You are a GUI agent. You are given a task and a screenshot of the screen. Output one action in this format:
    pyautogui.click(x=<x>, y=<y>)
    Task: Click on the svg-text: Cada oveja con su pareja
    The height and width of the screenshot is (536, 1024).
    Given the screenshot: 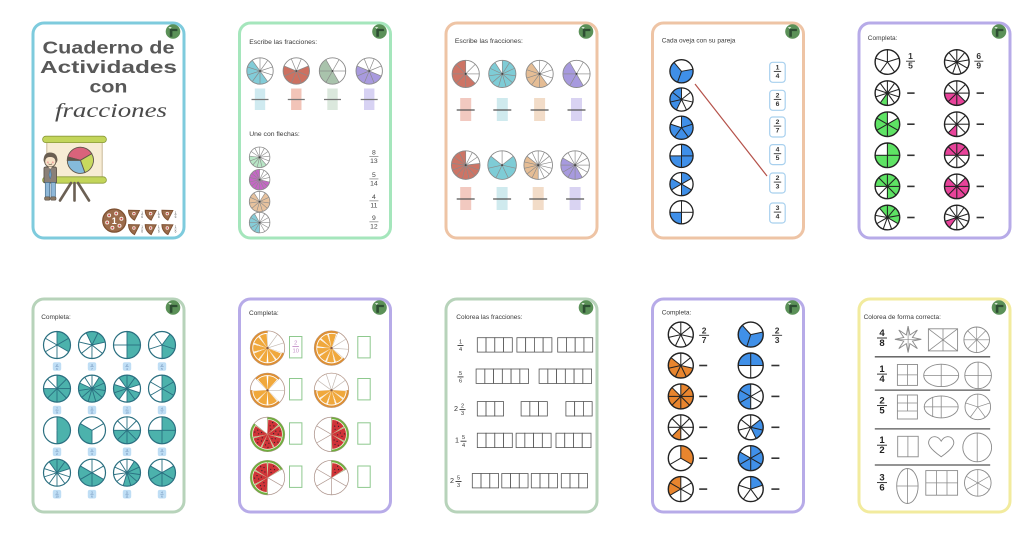 What is the action you would take?
    pyautogui.click(x=699, y=41)
    